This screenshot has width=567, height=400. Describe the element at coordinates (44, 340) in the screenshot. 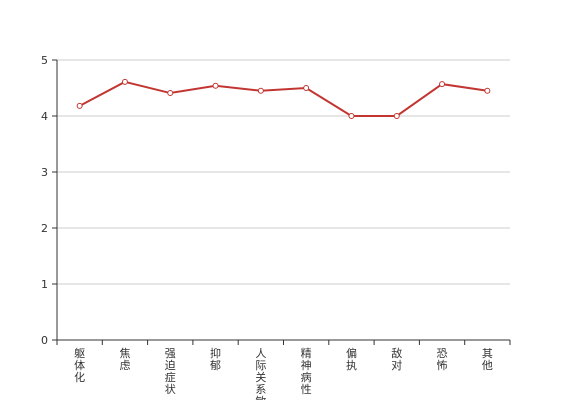

I see `y-tick-label: 0` at that location.